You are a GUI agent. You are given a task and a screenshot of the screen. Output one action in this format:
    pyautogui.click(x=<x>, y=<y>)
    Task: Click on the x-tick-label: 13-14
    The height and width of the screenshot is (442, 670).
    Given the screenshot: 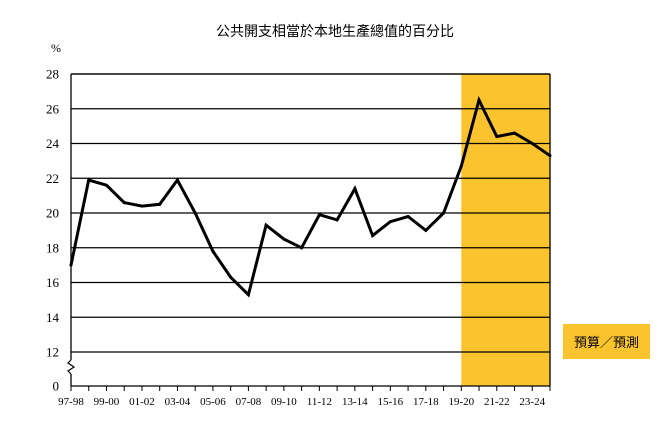 What is the action you would take?
    pyautogui.click(x=355, y=402)
    